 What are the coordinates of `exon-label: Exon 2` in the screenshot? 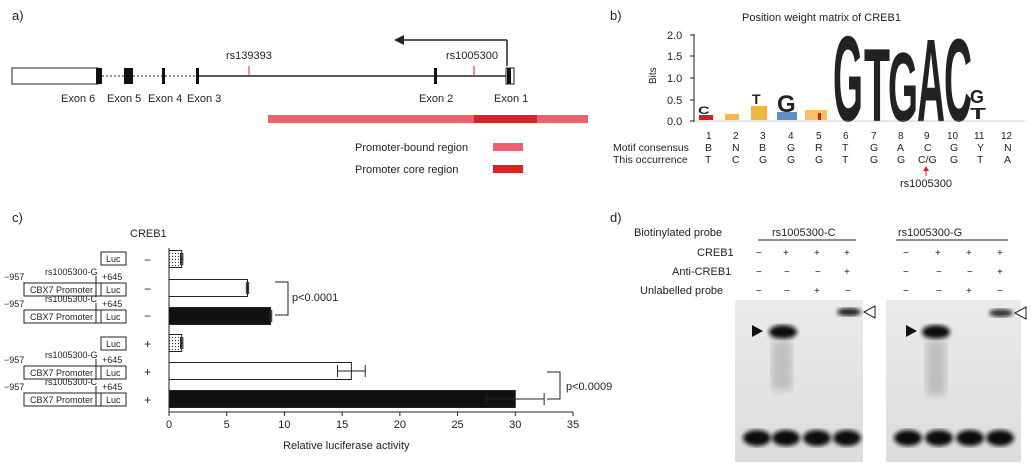 It's located at (436, 99).